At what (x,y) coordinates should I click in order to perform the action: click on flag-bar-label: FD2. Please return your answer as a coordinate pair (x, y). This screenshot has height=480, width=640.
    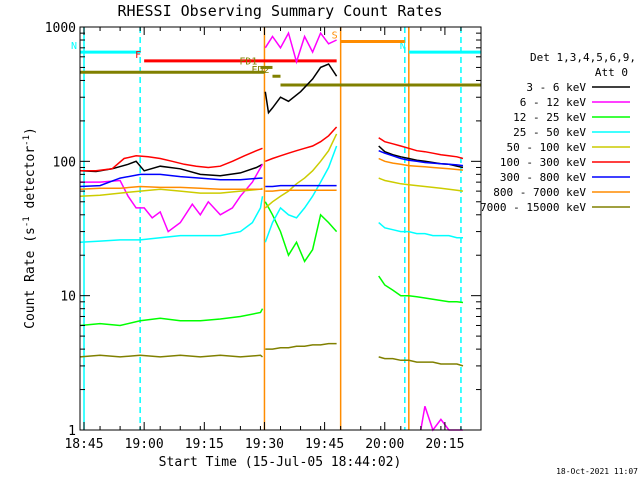
    Looking at the image, I should click on (260, 70).